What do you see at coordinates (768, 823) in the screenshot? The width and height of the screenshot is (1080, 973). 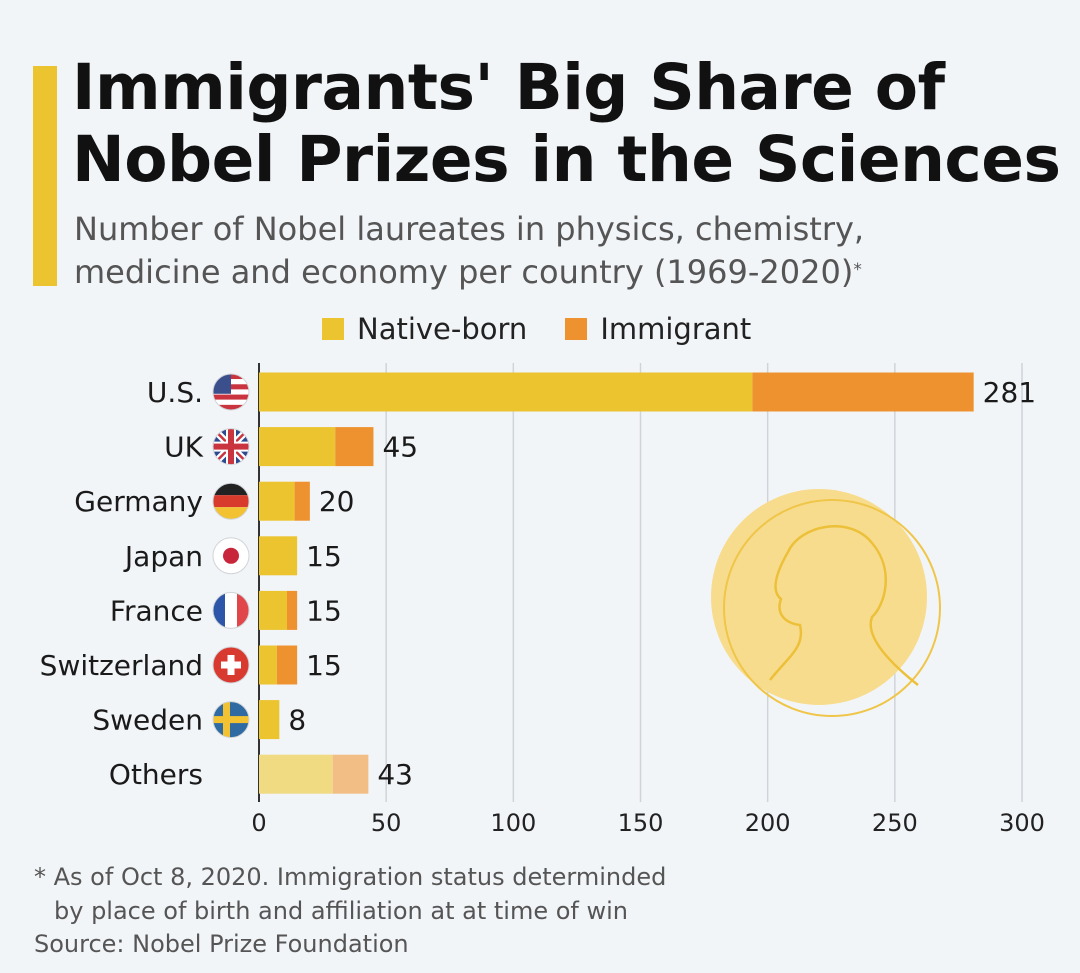 I see `x-tick-label-200: 200` at bounding box center [768, 823].